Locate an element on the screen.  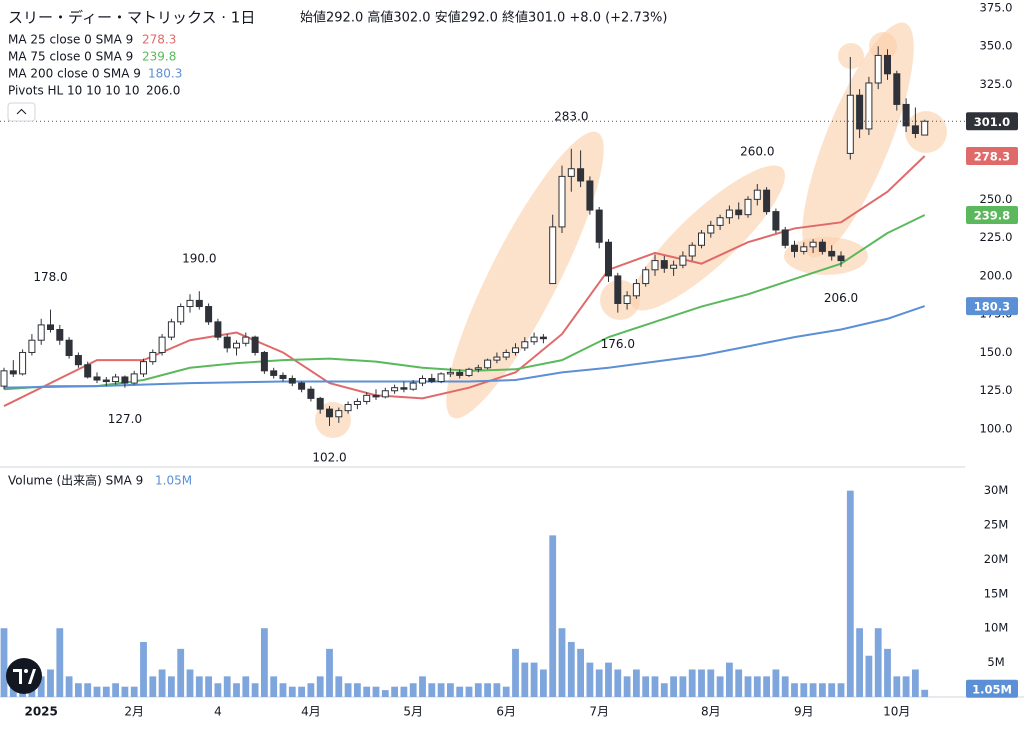
pivot-label: 206.0 is located at coordinates (841, 298).